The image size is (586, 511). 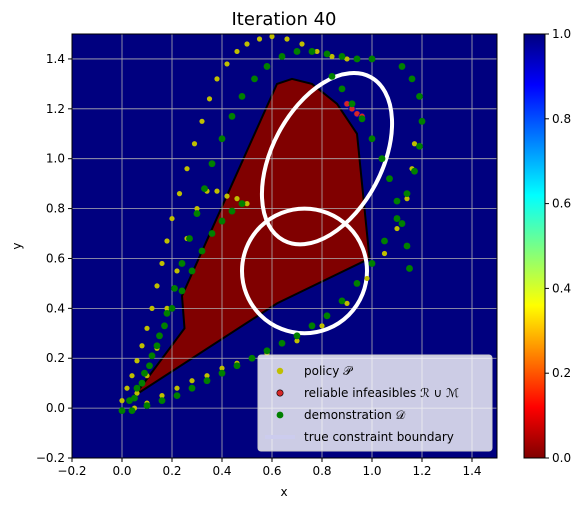 I want to click on constraint-ellipse, so click(x=304, y=271).